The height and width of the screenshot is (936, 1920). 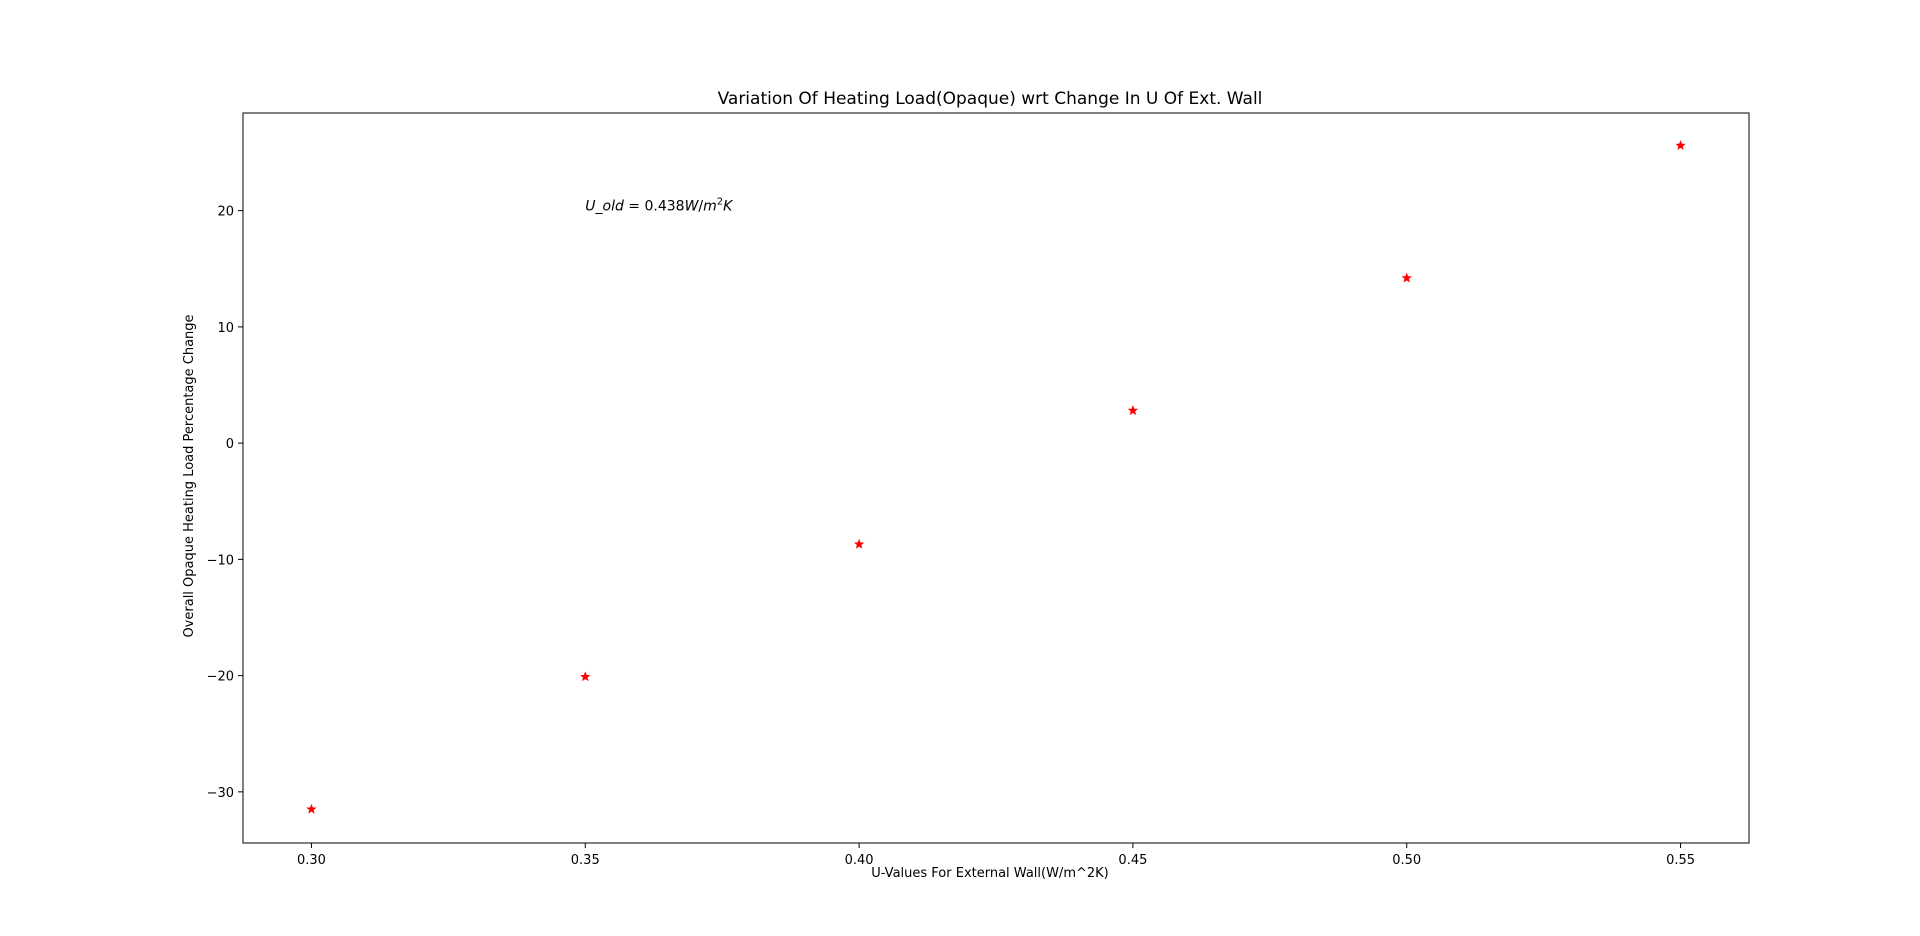 What do you see at coordinates (220, 677) in the screenshot?
I see `y-tick-label: −20` at bounding box center [220, 677].